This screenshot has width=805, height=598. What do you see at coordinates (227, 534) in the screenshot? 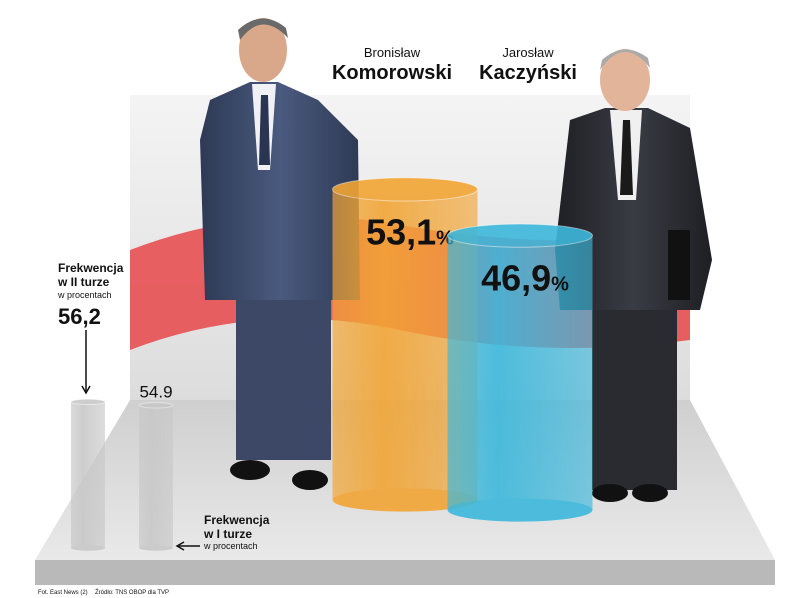
I see `caption-category: w I turze` at bounding box center [227, 534].